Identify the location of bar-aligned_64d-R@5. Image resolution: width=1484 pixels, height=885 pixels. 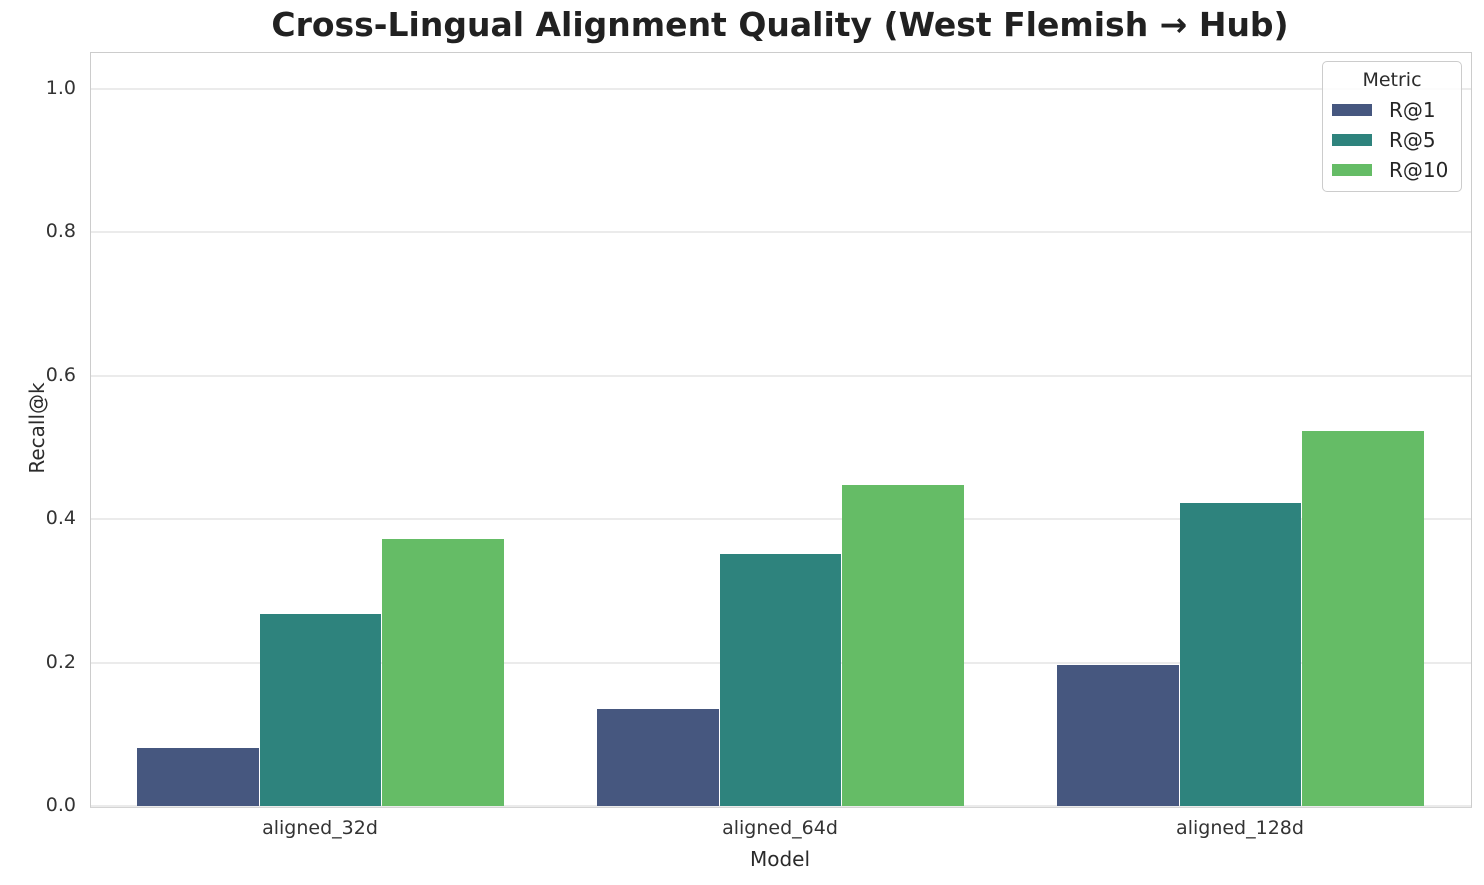
(780, 680).